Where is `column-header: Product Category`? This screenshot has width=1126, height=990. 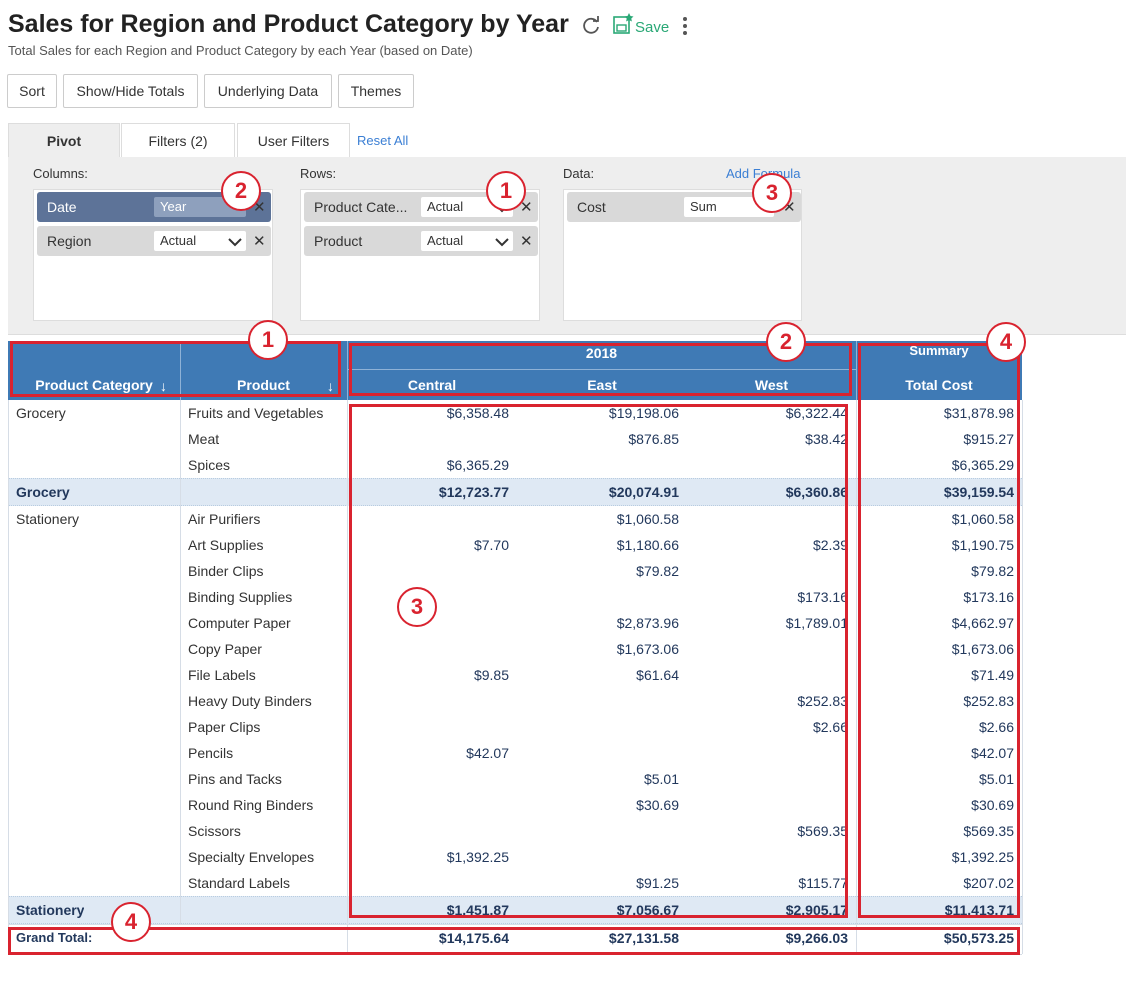
column-header: Product Category is located at coordinates (94, 385).